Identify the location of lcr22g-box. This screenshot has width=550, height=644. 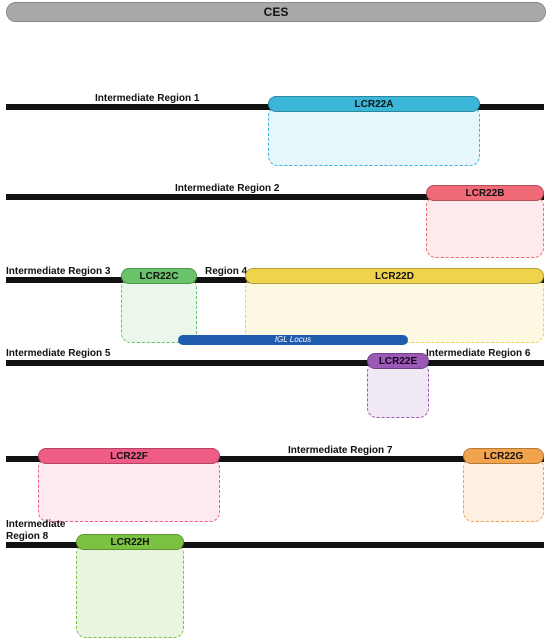
(503, 490).